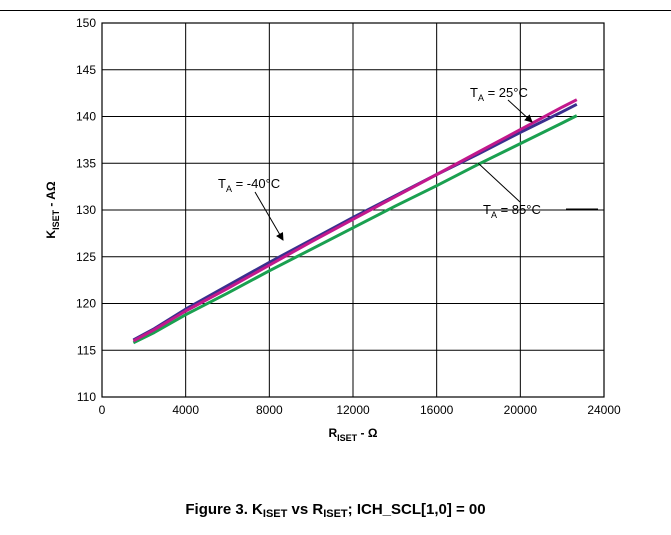  Describe the element at coordinates (102, 410) in the screenshot. I see `x-tick-label: 0` at that location.